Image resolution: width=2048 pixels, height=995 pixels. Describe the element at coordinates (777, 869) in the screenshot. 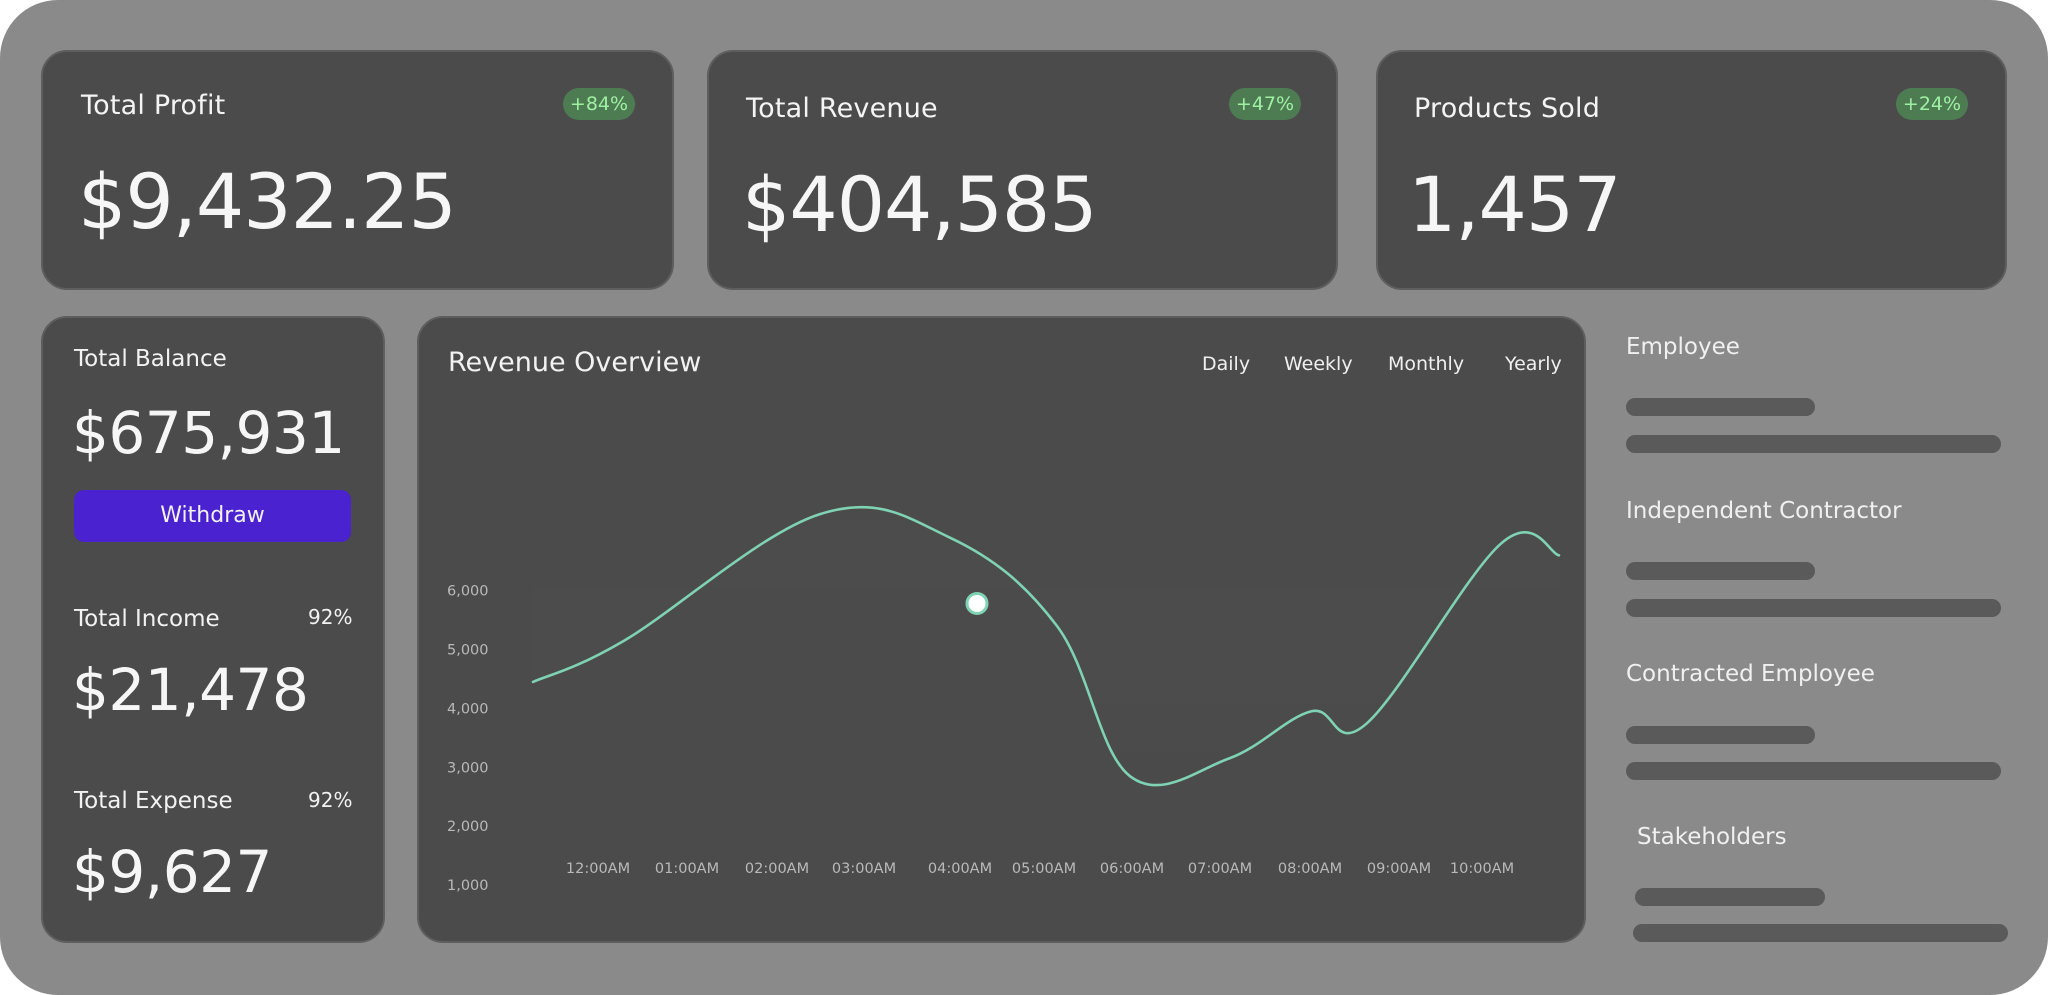

I see `x-axis-tick-label: 02:00AM` at that location.